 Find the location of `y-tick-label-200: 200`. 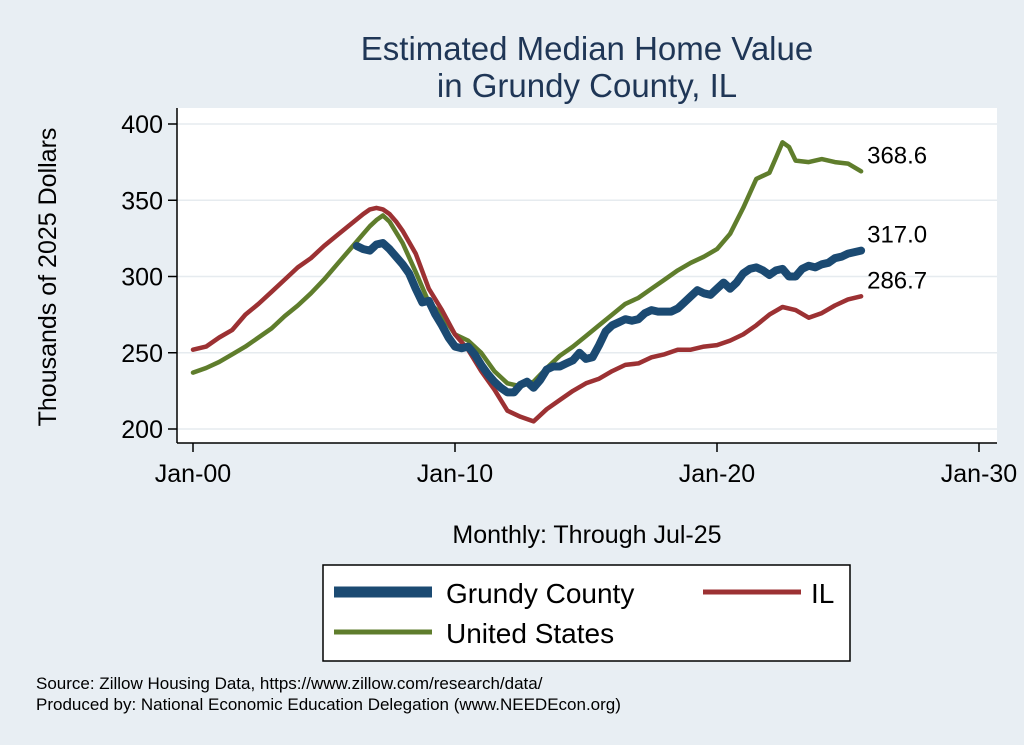

y-tick-label-200: 200 is located at coordinates (142, 430).